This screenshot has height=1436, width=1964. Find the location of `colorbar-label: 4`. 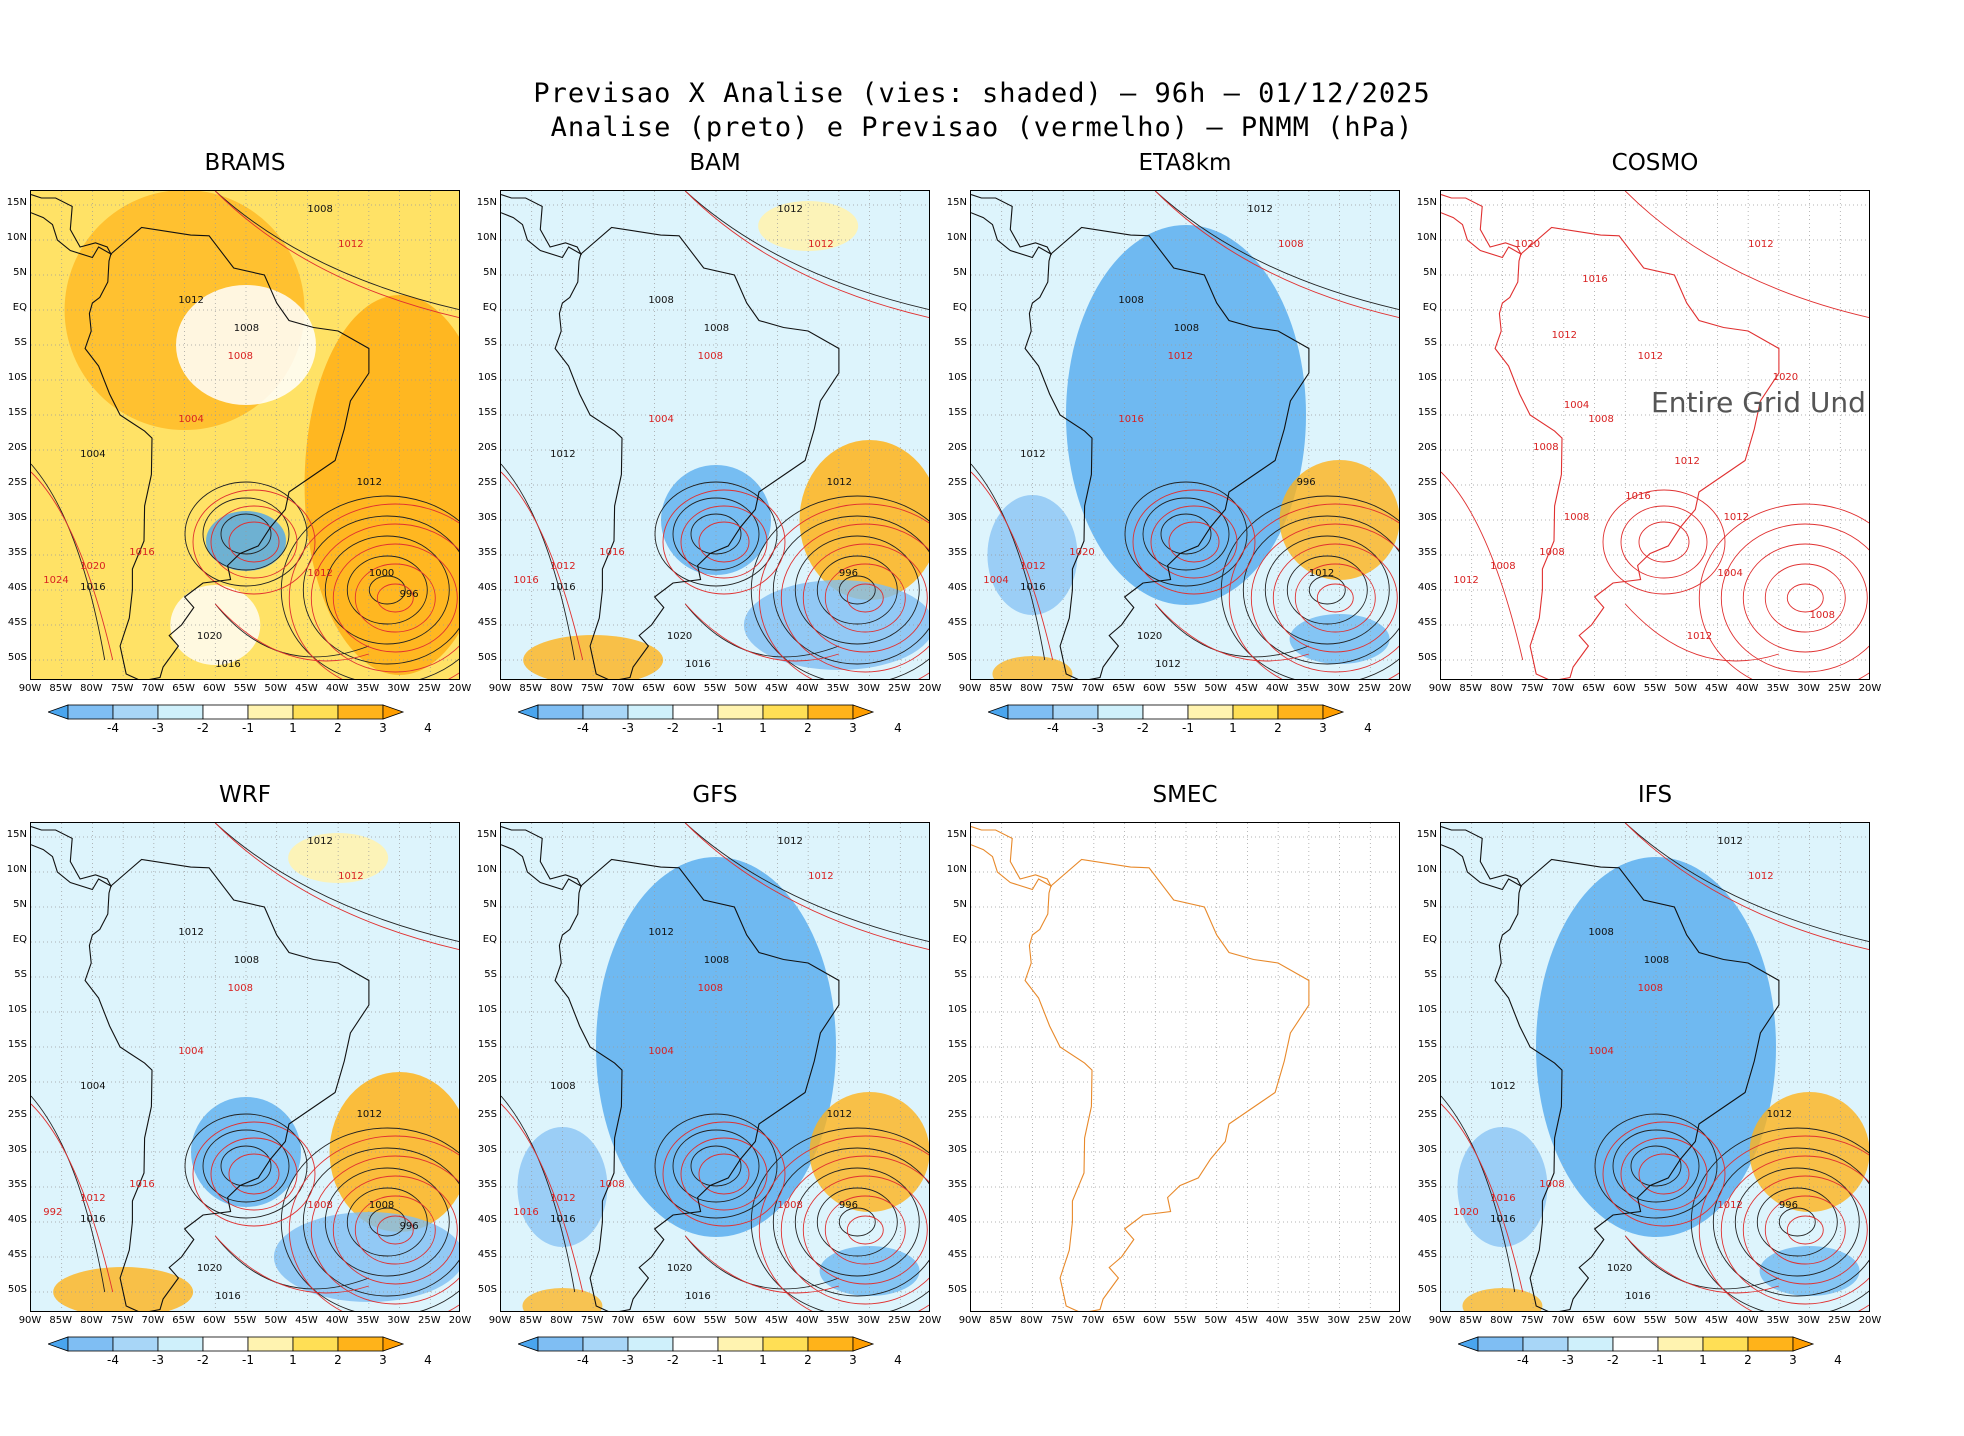

colorbar-label: 4 is located at coordinates (1838, 1360).